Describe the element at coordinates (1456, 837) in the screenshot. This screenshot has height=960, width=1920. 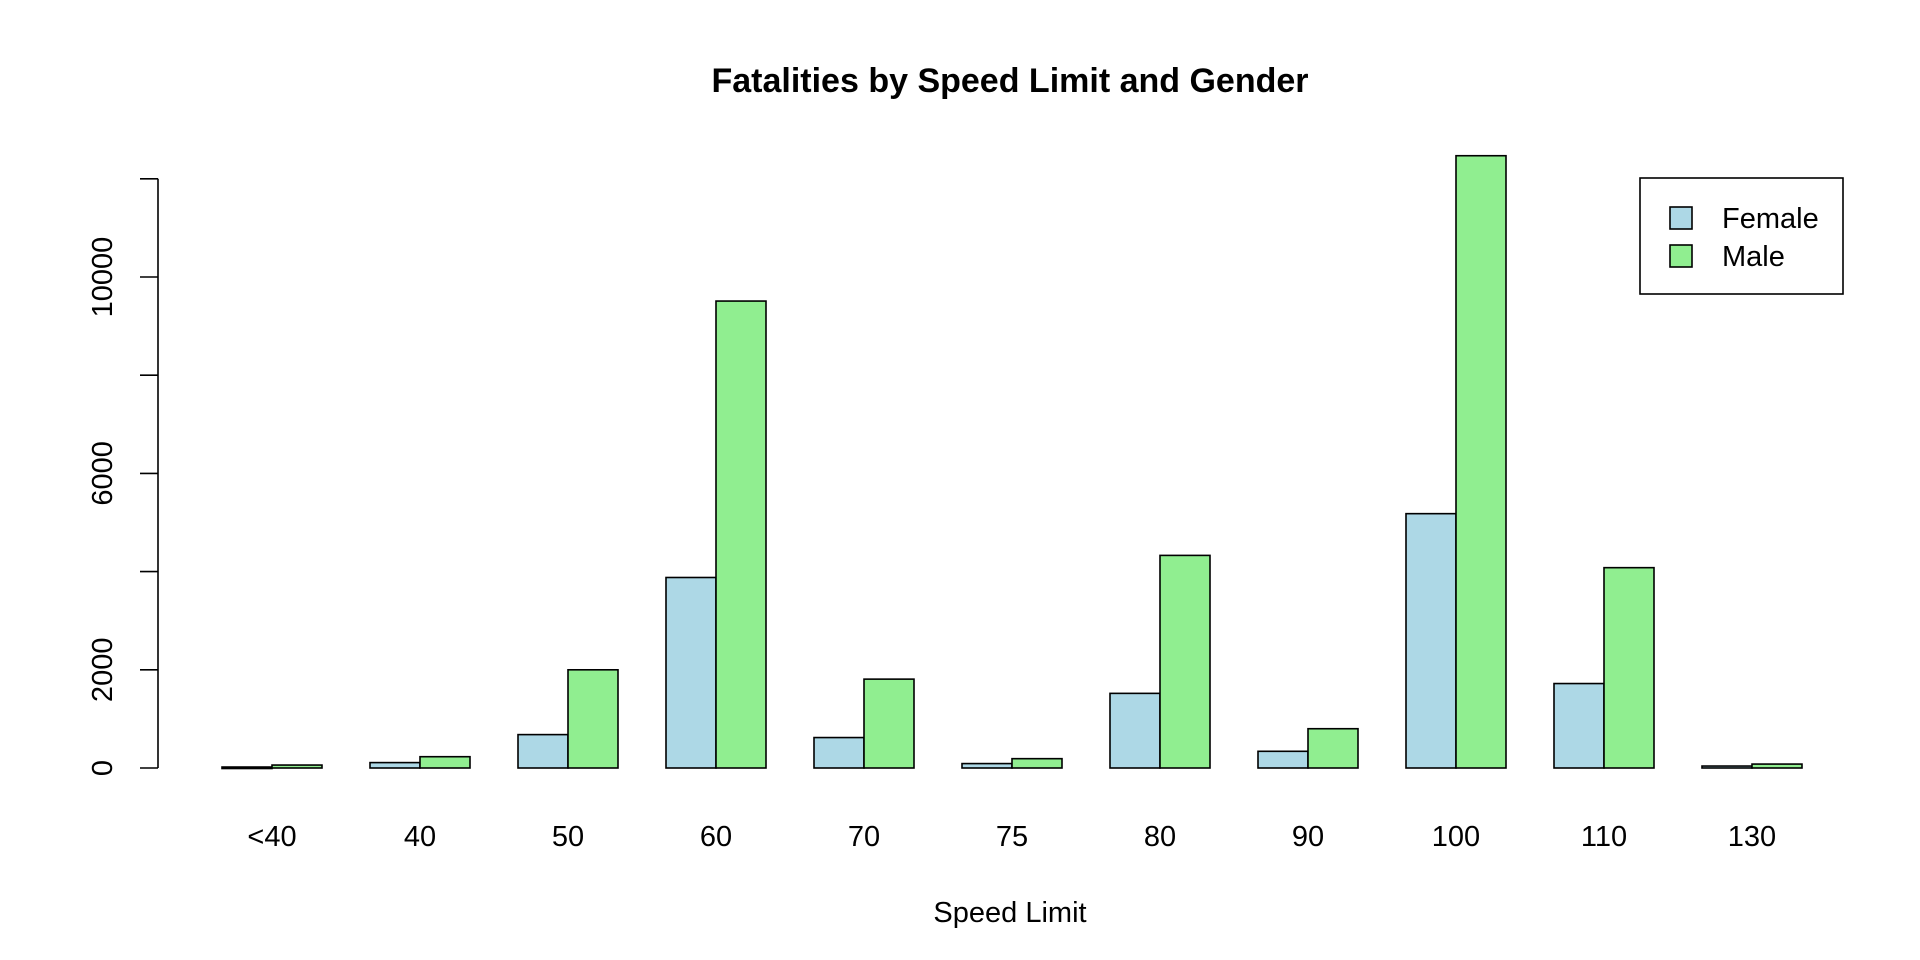
I see `x-tick-label: 100` at that location.